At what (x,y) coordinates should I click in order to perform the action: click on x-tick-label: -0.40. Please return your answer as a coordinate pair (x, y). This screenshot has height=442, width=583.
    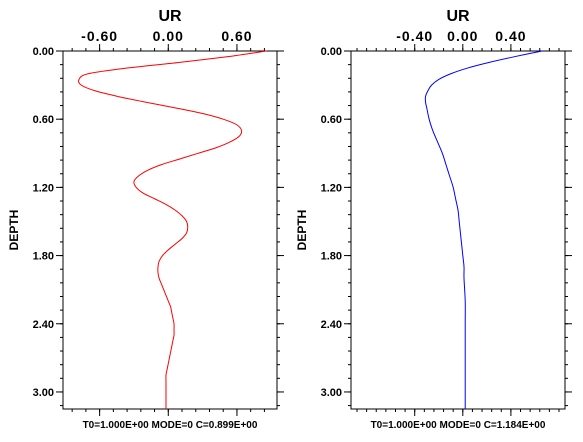
    Looking at the image, I should click on (414, 36).